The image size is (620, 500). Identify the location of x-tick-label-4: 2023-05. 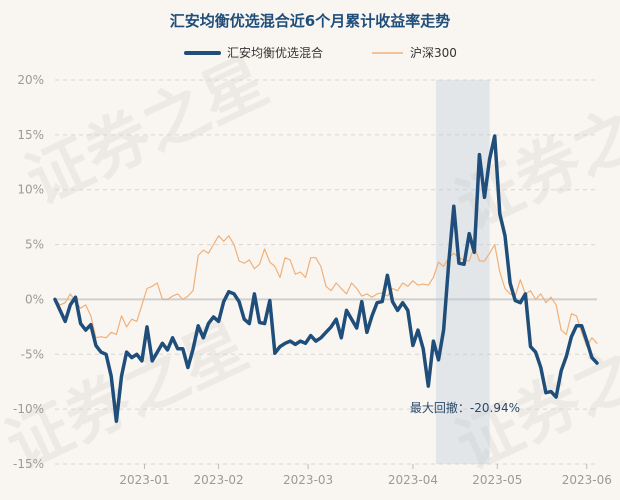
(497, 480).